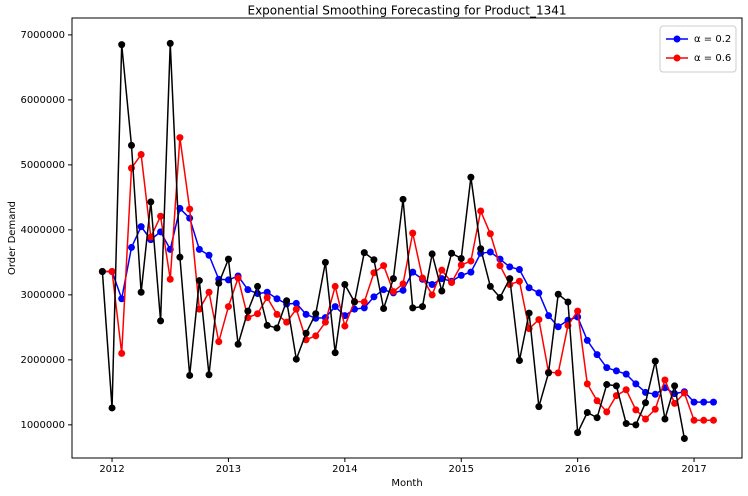  What do you see at coordinates (42, 295) in the screenshot?
I see `y-tick-label: 3000000` at bounding box center [42, 295].